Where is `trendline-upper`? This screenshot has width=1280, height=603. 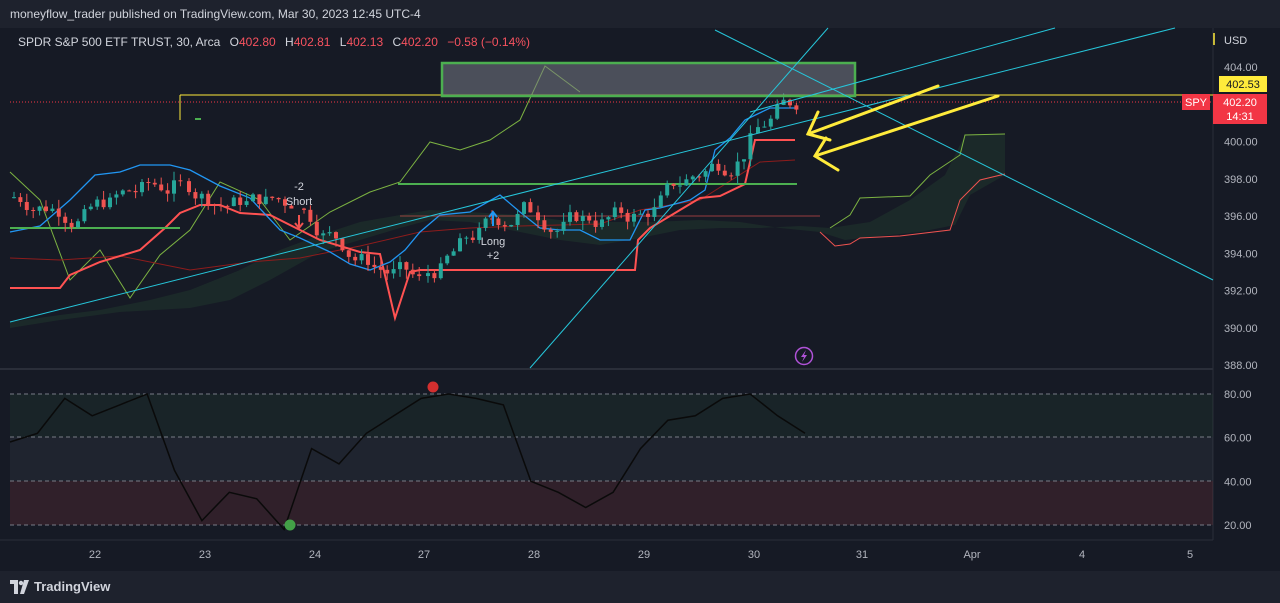
trendline-upper is located at coordinates (902, 70).